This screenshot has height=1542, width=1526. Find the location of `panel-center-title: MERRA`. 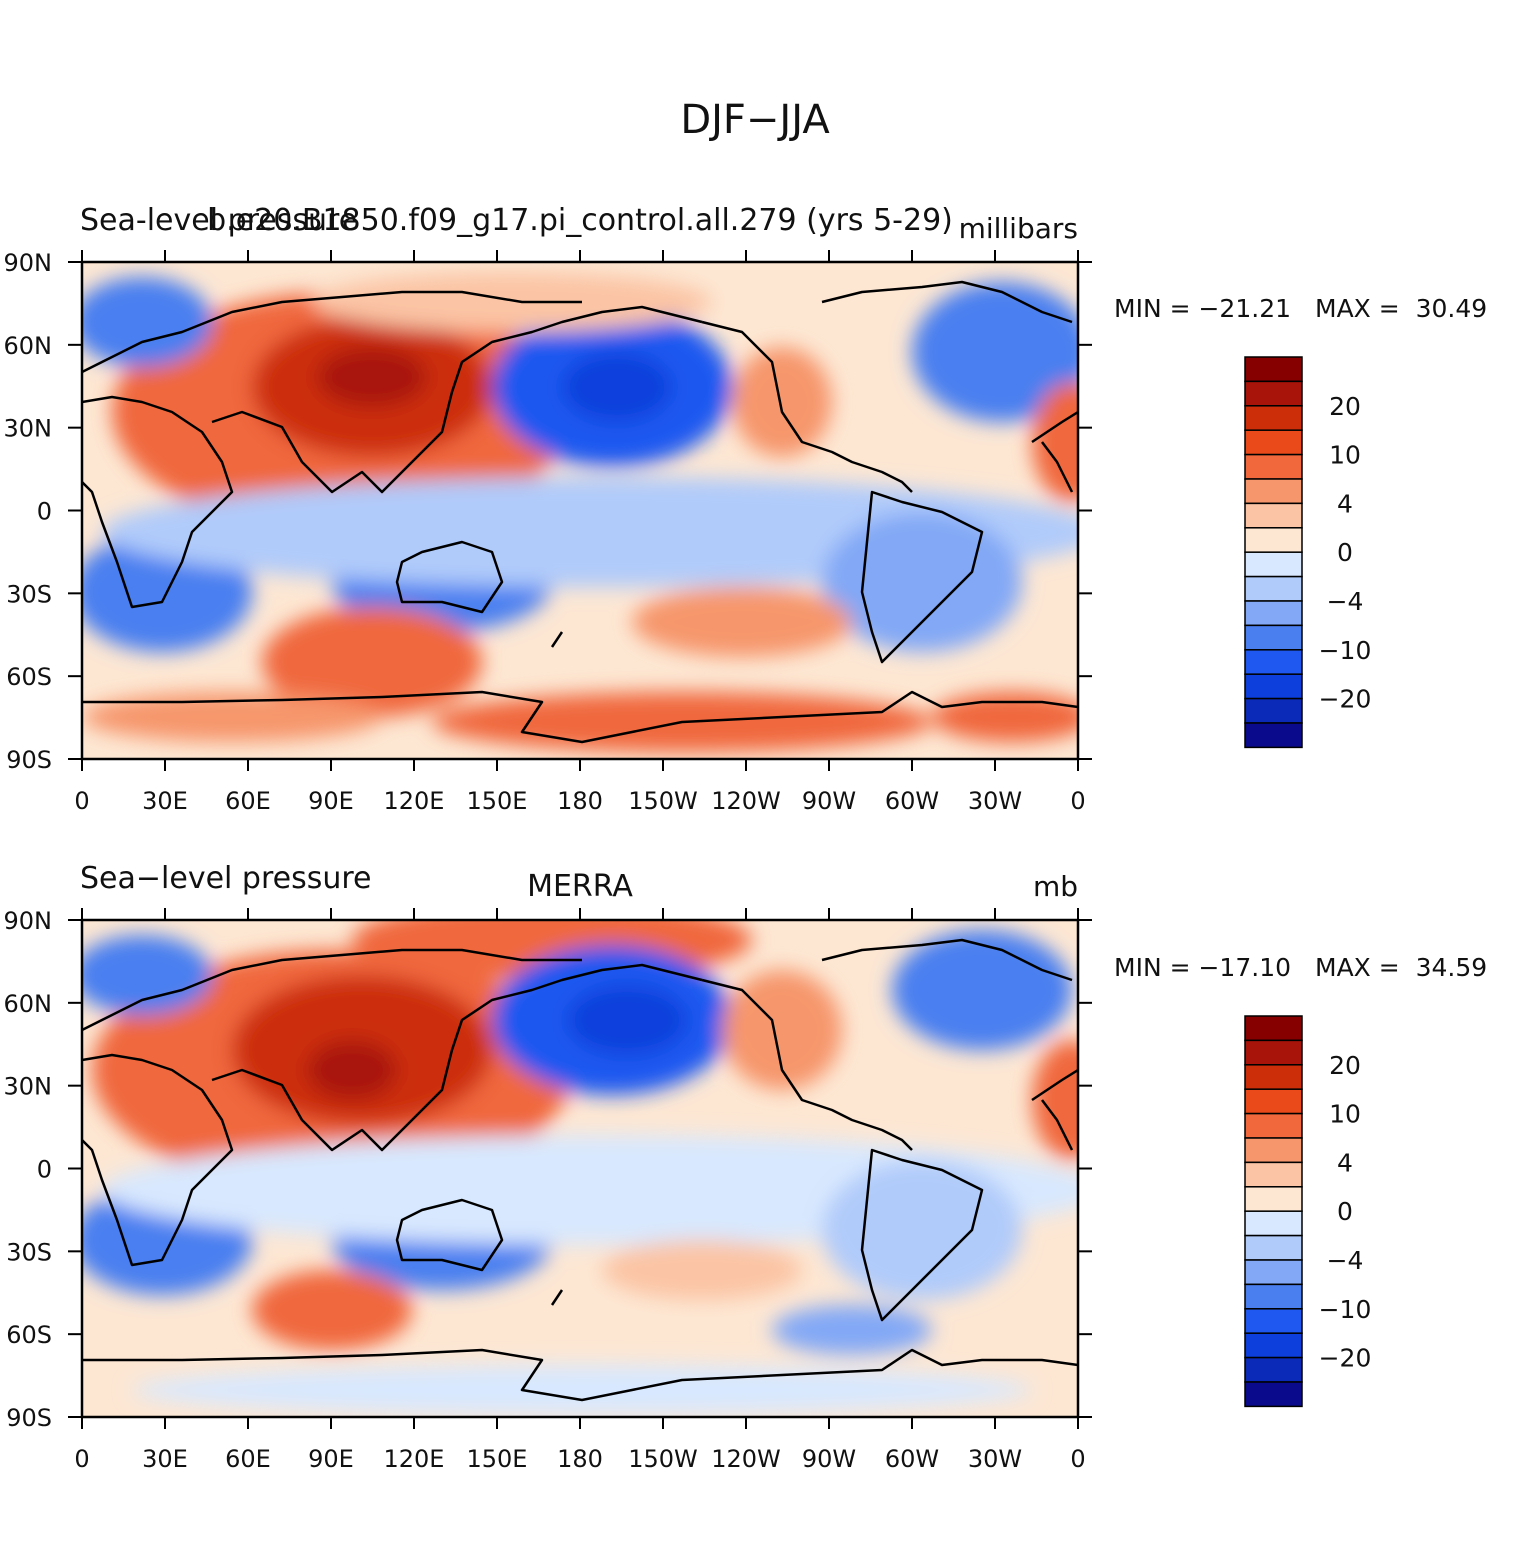

panel-center-title: MERRA is located at coordinates (580, 886).